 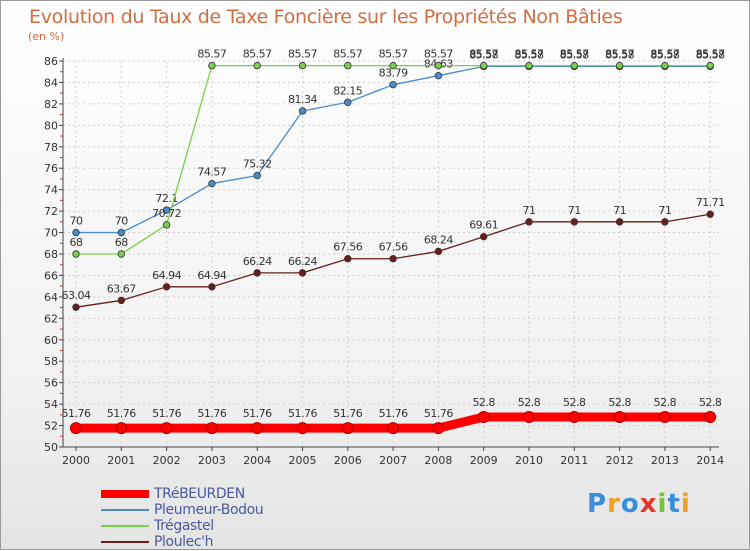 What do you see at coordinates (51, 361) in the screenshot?
I see `y-tick-label: 58` at bounding box center [51, 361].